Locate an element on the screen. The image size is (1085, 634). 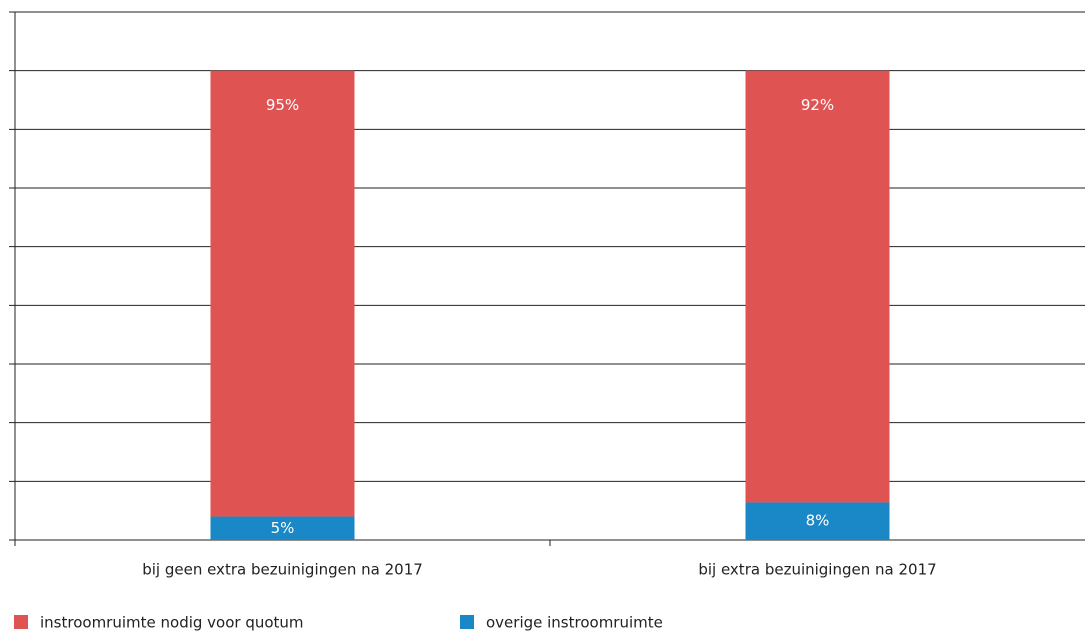
x-tick-label: bij extra bezuinigingen na 2017 is located at coordinates (817, 570).